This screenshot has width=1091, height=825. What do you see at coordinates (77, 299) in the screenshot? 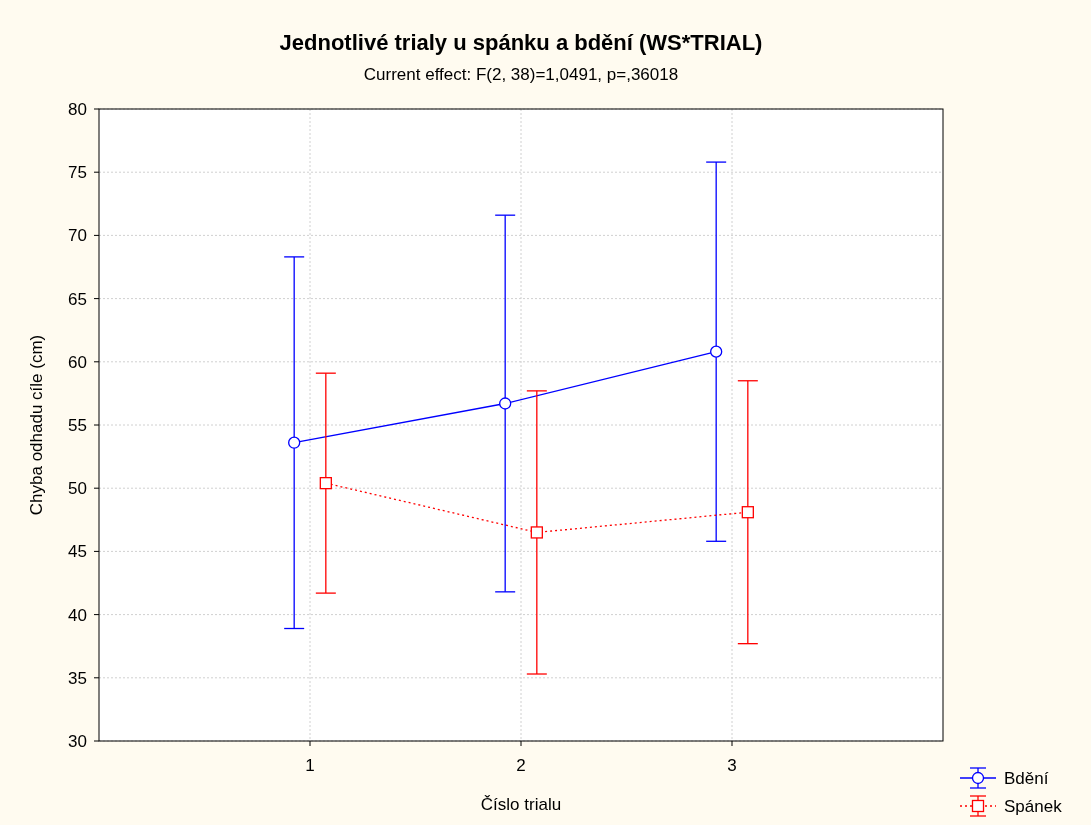
I see `y-tick-label: 65` at bounding box center [77, 299].